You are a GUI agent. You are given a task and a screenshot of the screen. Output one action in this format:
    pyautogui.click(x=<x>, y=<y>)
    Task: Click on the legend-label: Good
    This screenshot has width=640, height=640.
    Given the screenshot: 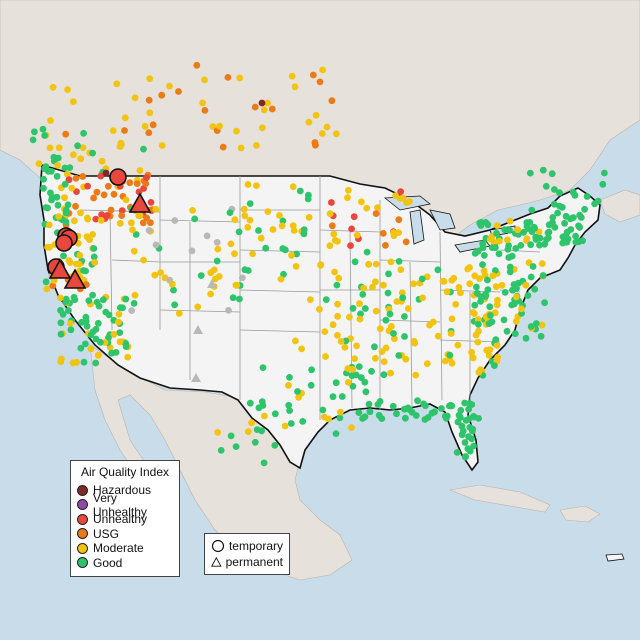 What is the action you would take?
    pyautogui.click(x=108, y=562)
    